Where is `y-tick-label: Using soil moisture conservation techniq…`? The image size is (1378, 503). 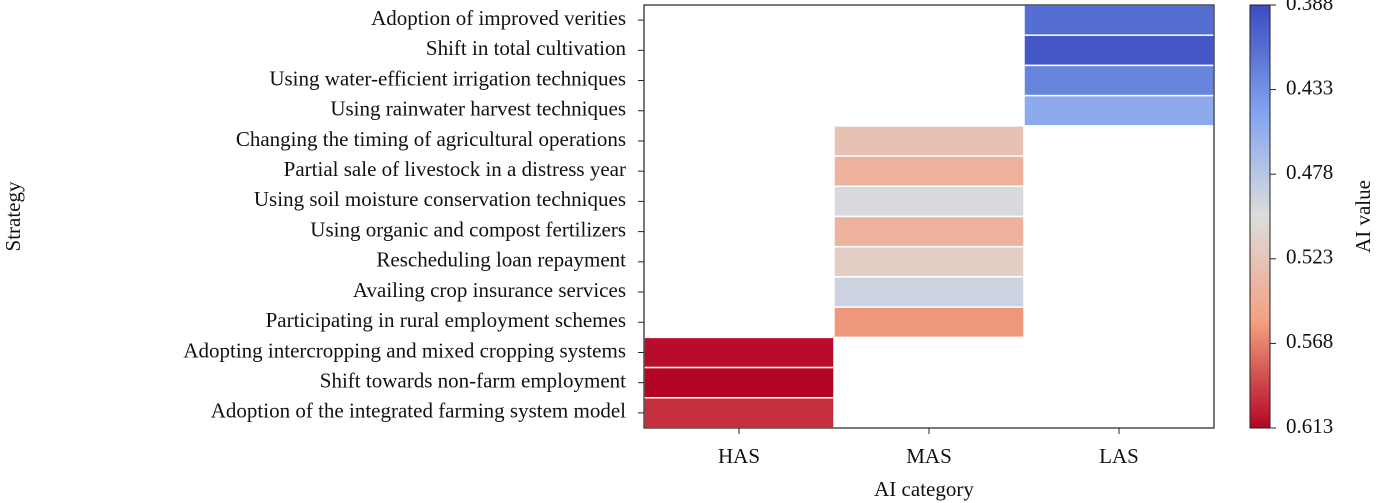
y-tick-label: Using soil moisture conservation techniq… is located at coordinates (440, 199).